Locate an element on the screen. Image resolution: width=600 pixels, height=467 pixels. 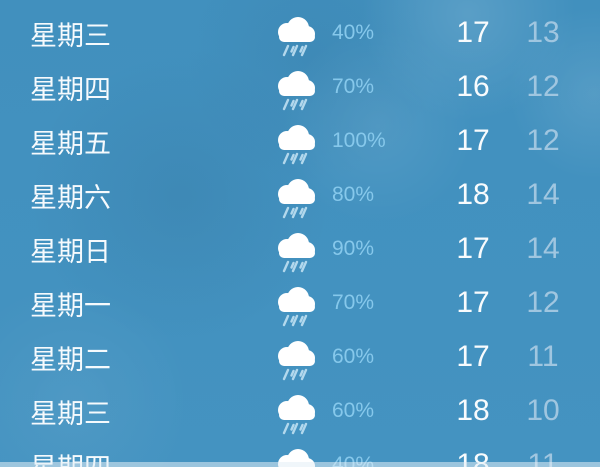
precipitation-chance: 80% is located at coordinates (353, 194).